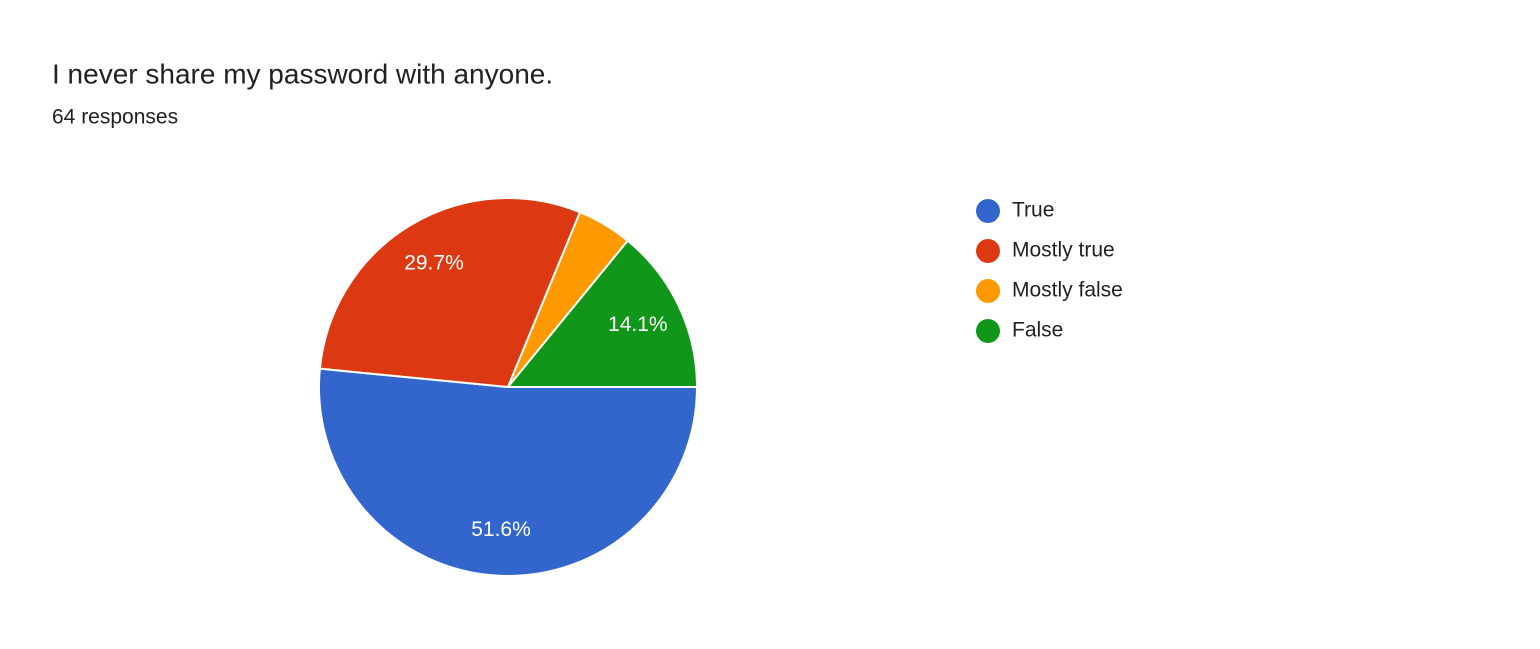 The image size is (1540, 649). What do you see at coordinates (434, 262) in the screenshot?
I see `data-label: 29.7%` at bounding box center [434, 262].